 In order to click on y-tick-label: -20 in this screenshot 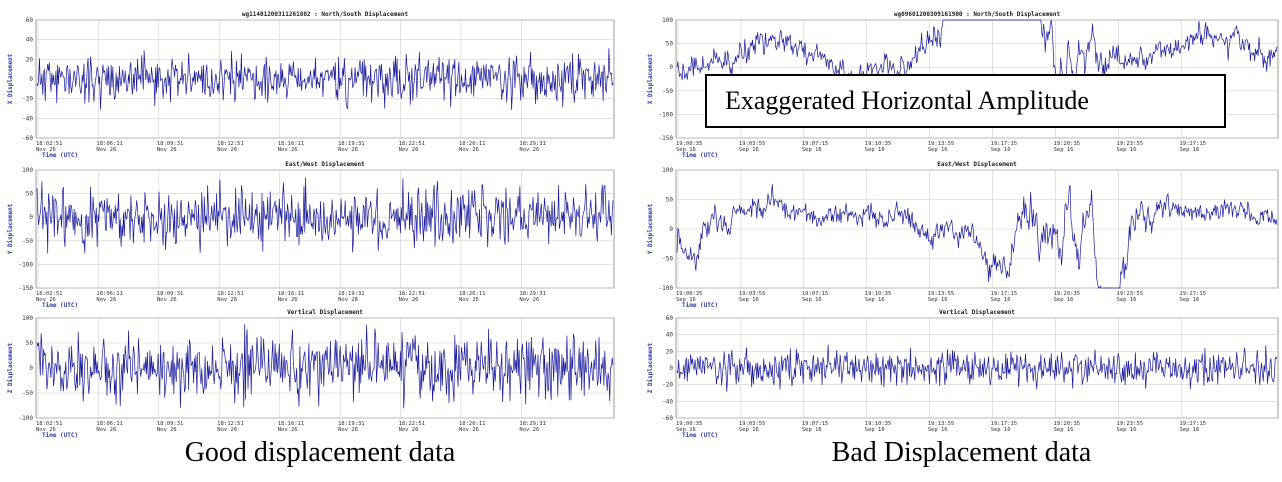, I will do `click(667, 385)`.